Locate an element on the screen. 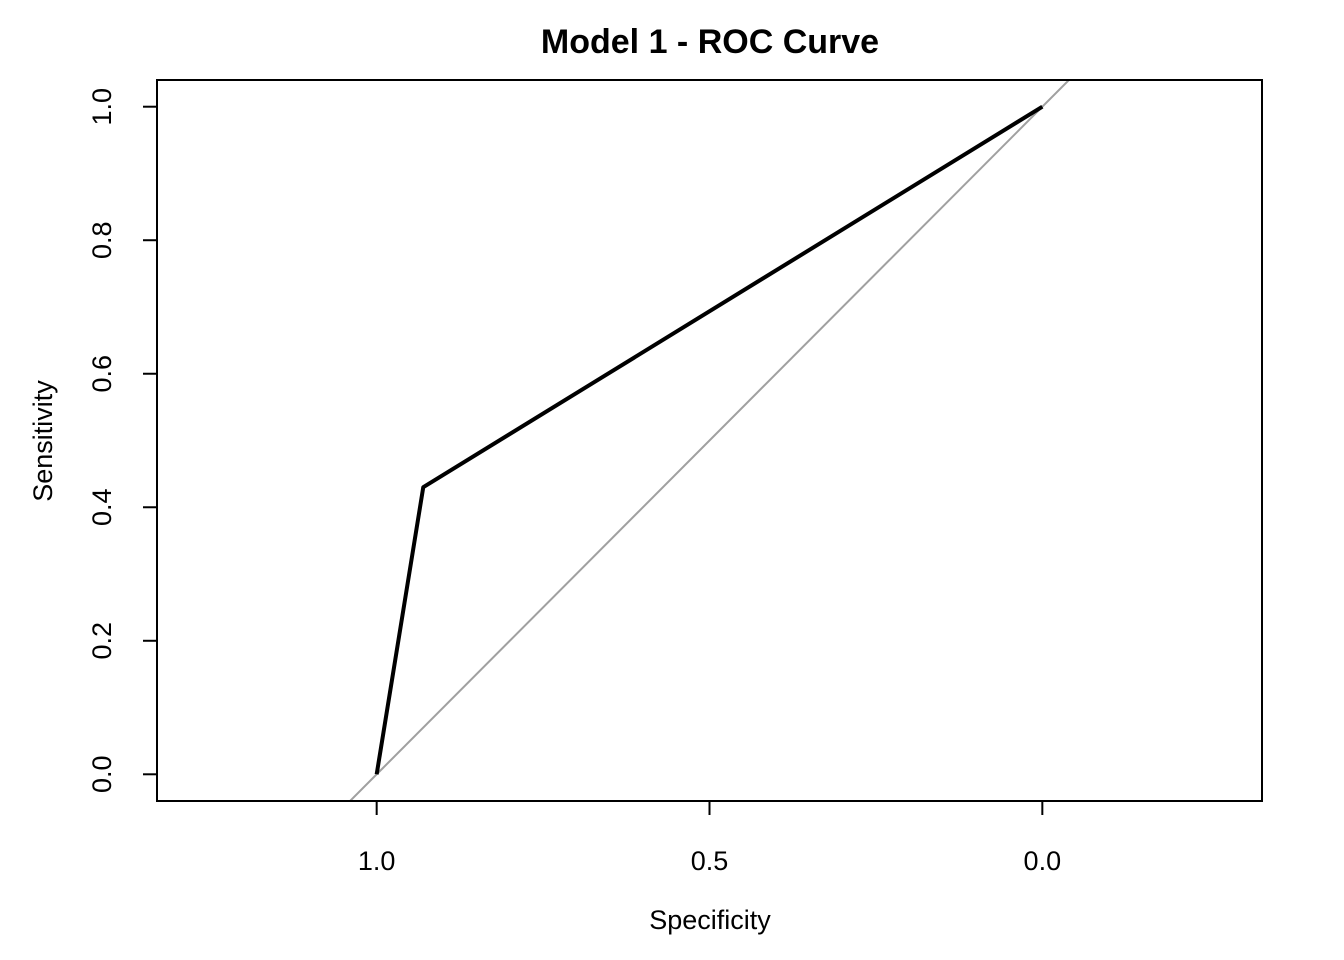  y-tick-label: 0.4 is located at coordinates (102, 507).